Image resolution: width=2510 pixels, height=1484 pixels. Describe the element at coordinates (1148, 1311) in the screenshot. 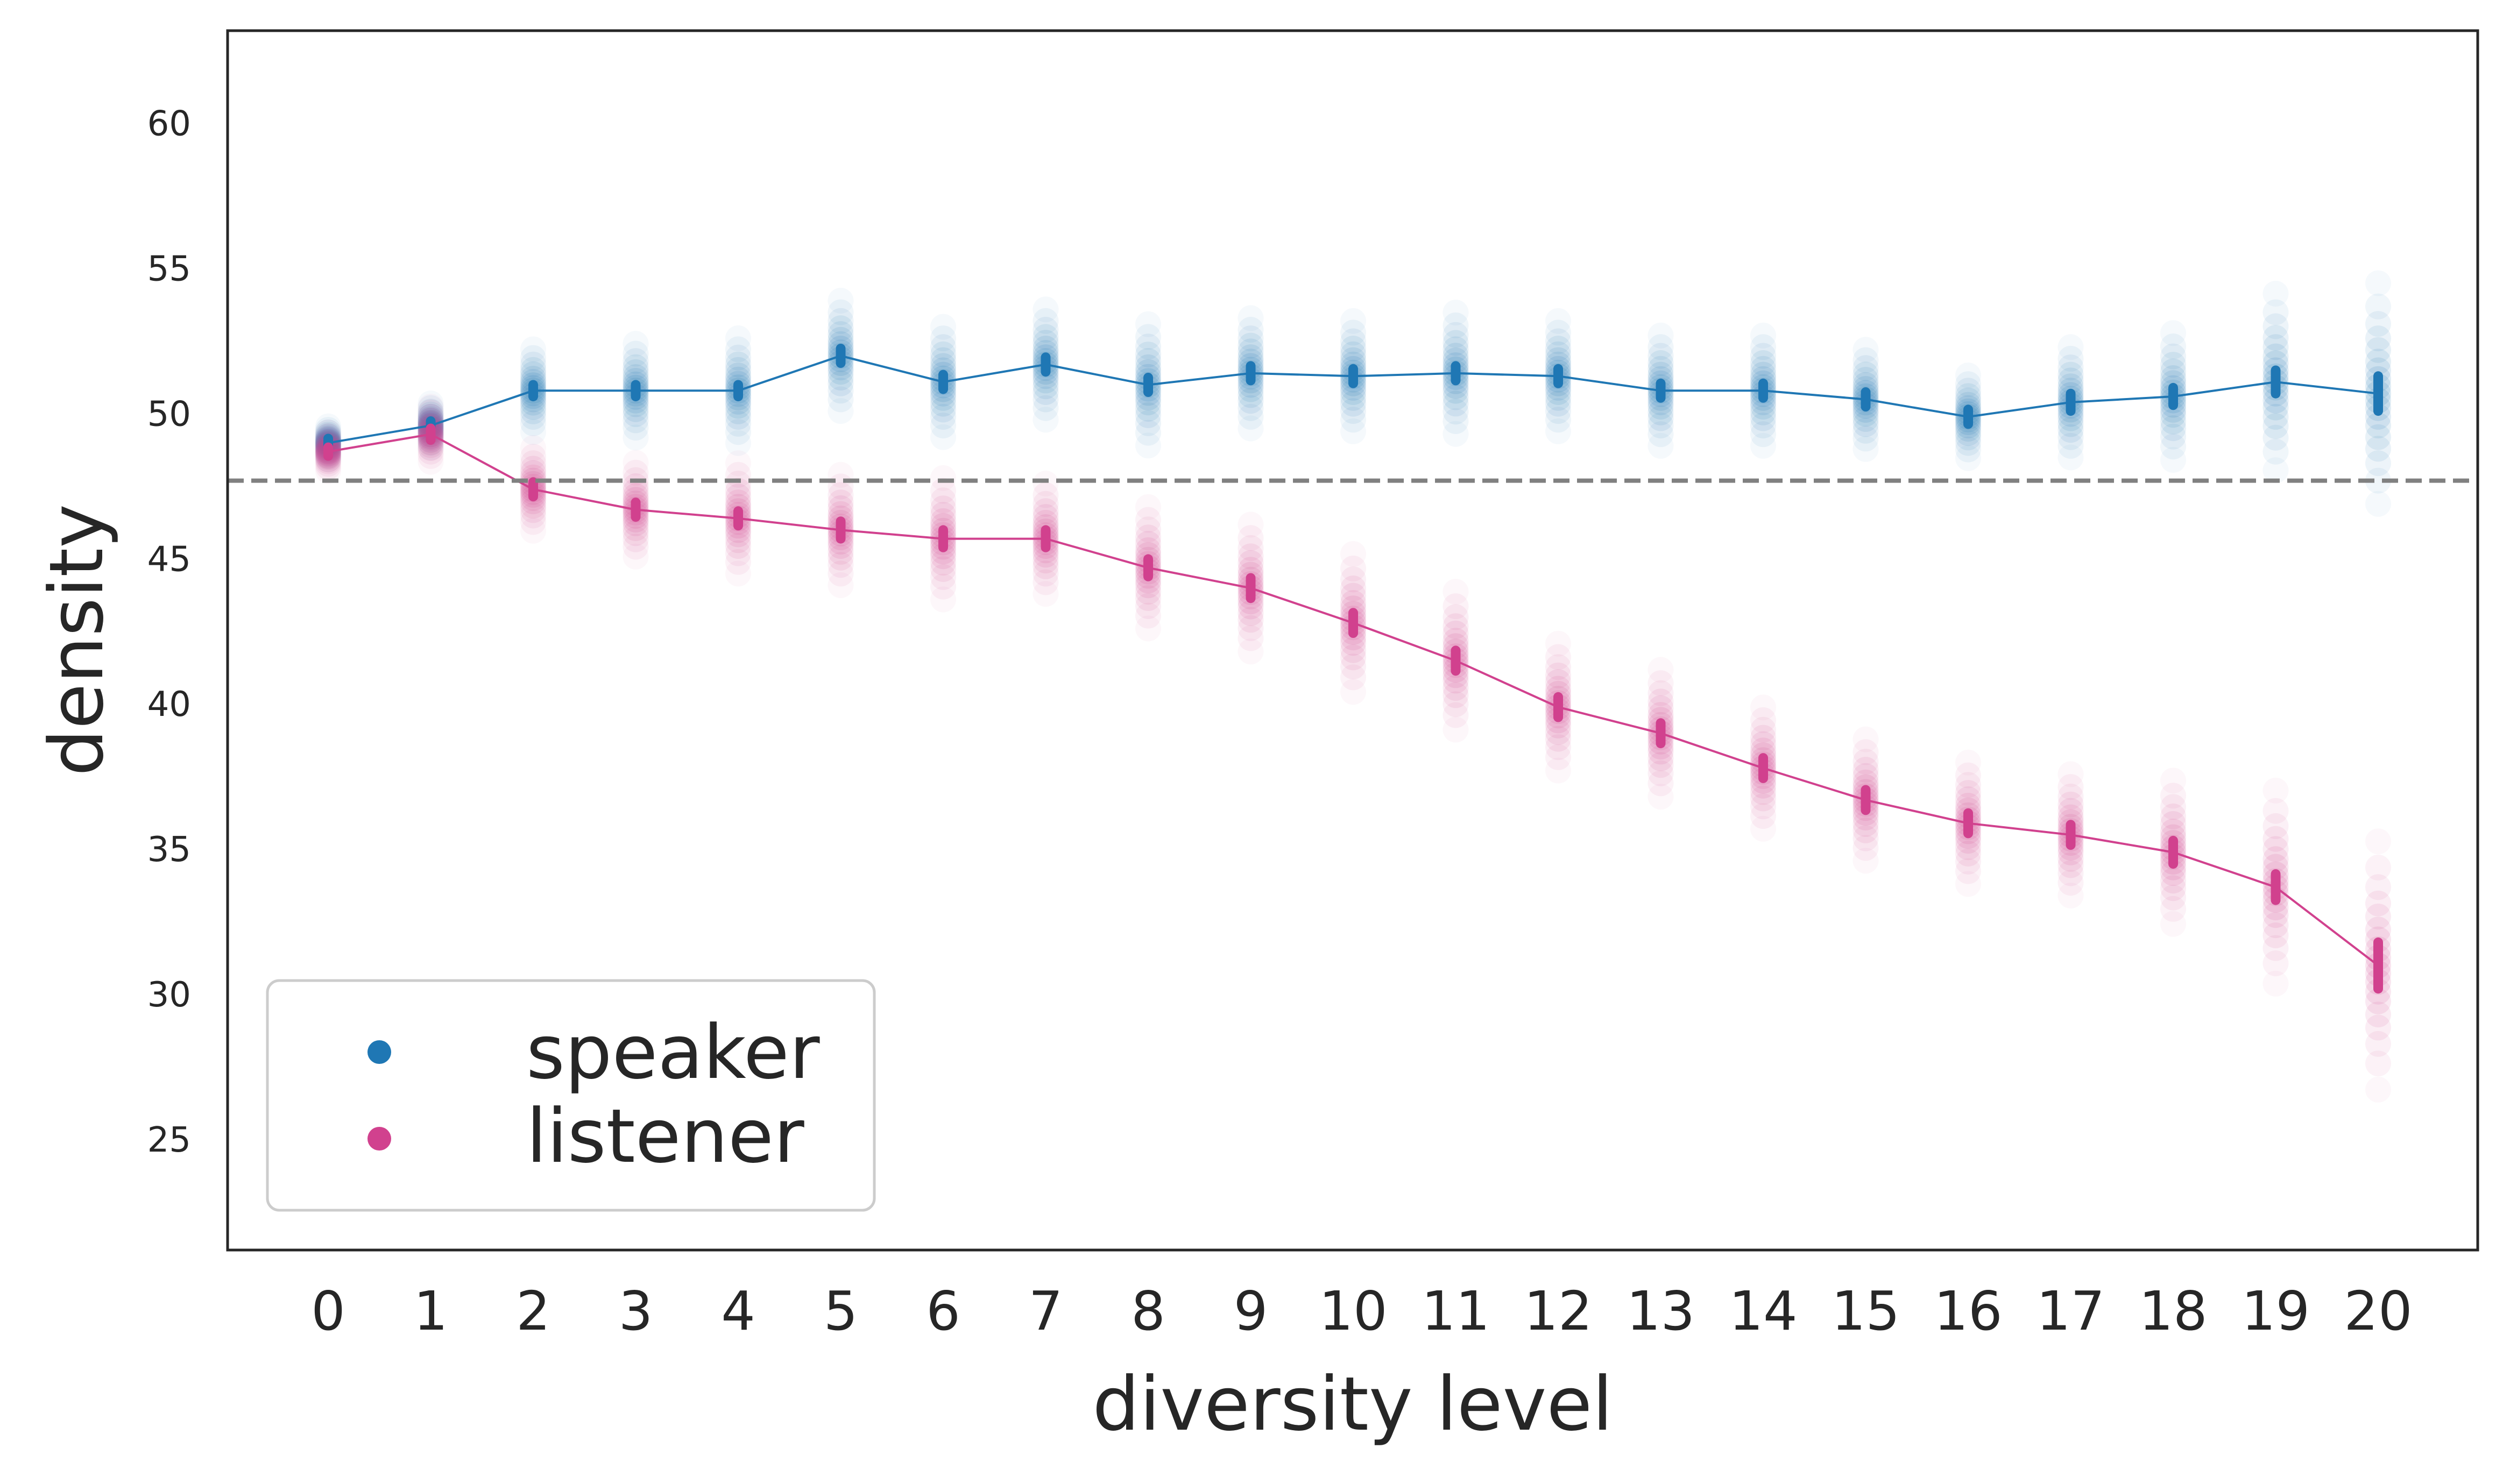

I see `x-tick-label: 8` at that location.